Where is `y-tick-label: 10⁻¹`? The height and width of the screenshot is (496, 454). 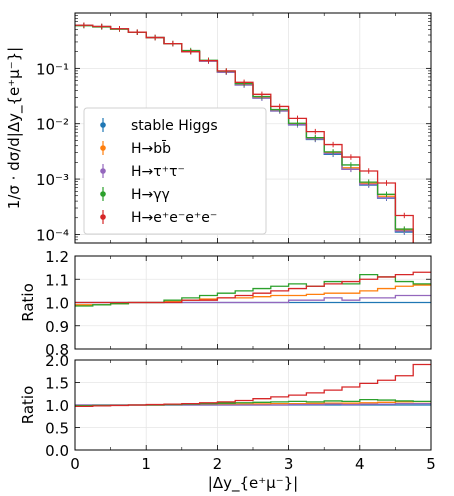 y-tick-label: 10⁻¹ is located at coordinates (52, 69).